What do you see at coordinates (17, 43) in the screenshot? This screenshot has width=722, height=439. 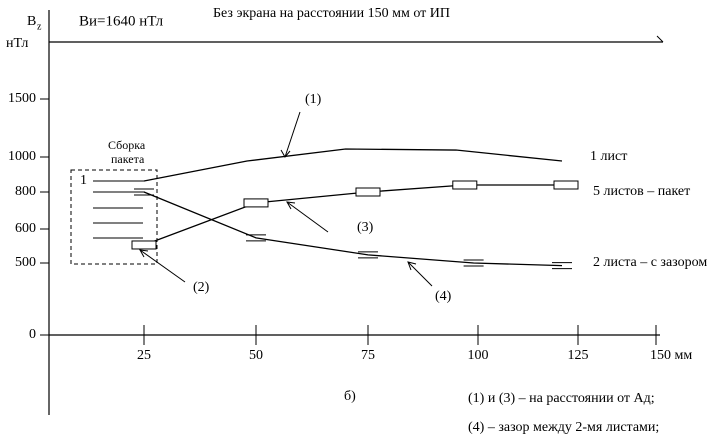 I see `y-unit: нТл` at bounding box center [17, 43].